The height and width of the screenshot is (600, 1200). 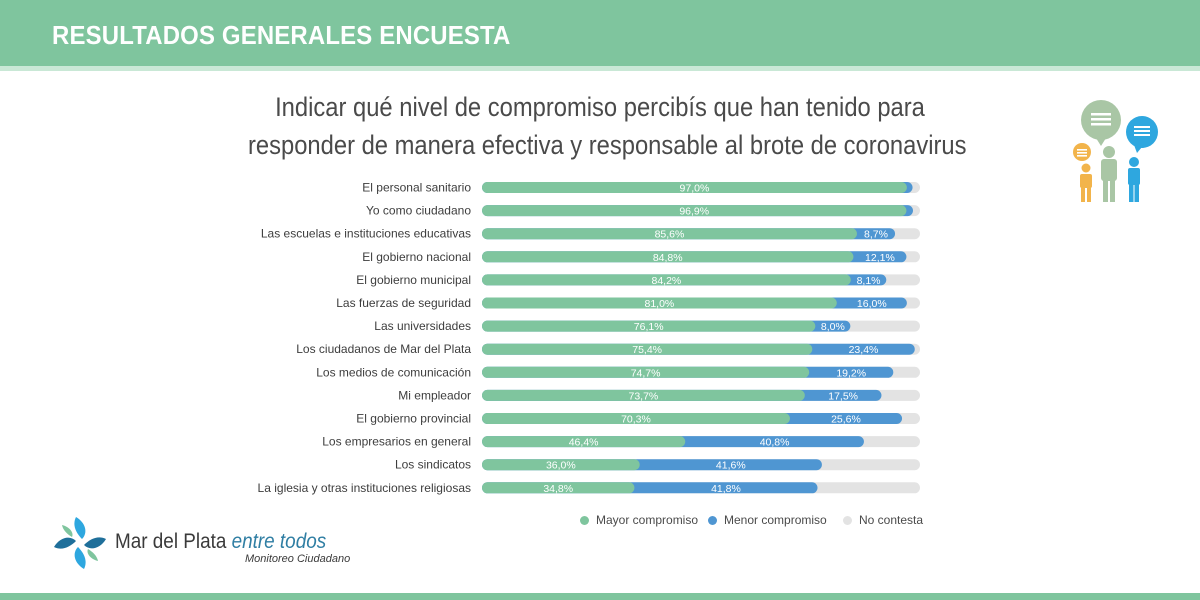 What do you see at coordinates (396, 442) in the screenshot?
I see `category-label: Los empresarios en general` at bounding box center [396, 442].